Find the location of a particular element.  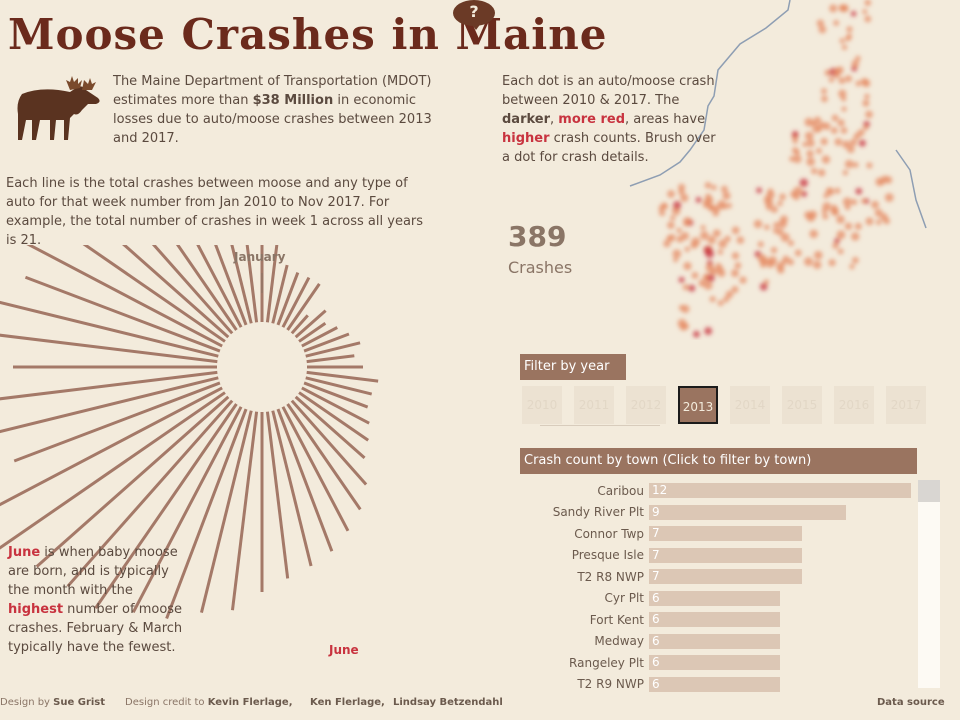

town-row: Caribou 12 is located at coordinates (720, 491).